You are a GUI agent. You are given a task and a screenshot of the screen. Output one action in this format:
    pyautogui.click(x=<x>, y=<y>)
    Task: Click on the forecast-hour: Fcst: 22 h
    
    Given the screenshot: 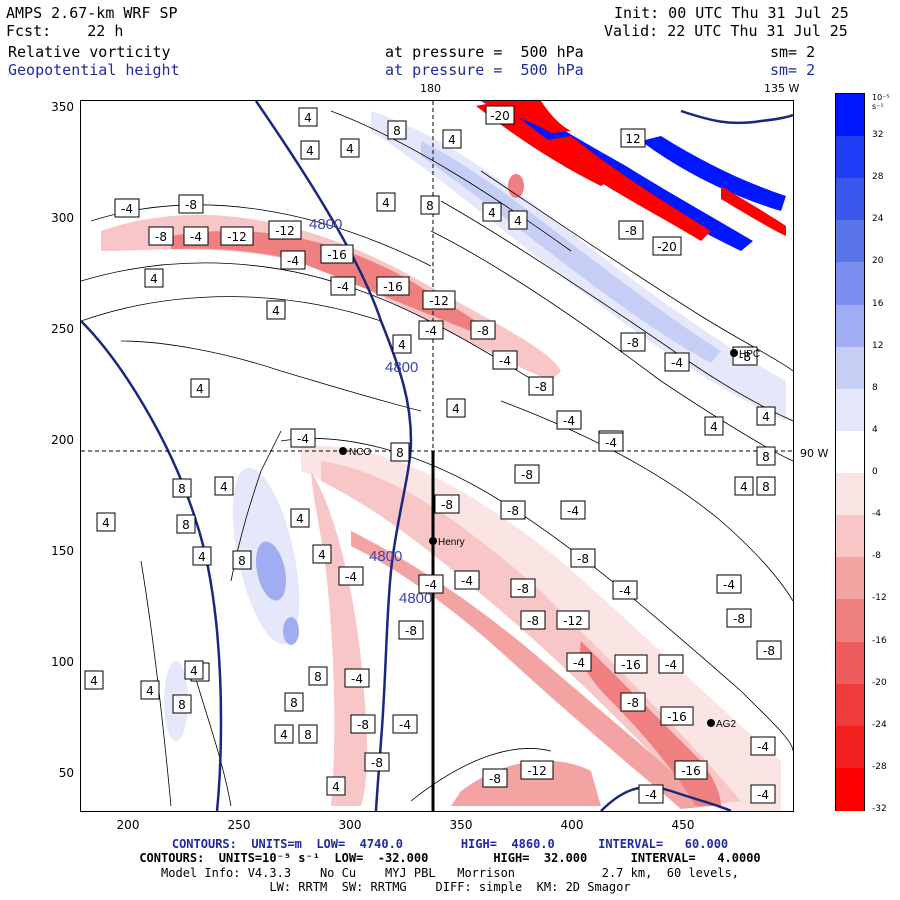 What is the action you would take?
    pyautogui.click(x=65, y=31)
    